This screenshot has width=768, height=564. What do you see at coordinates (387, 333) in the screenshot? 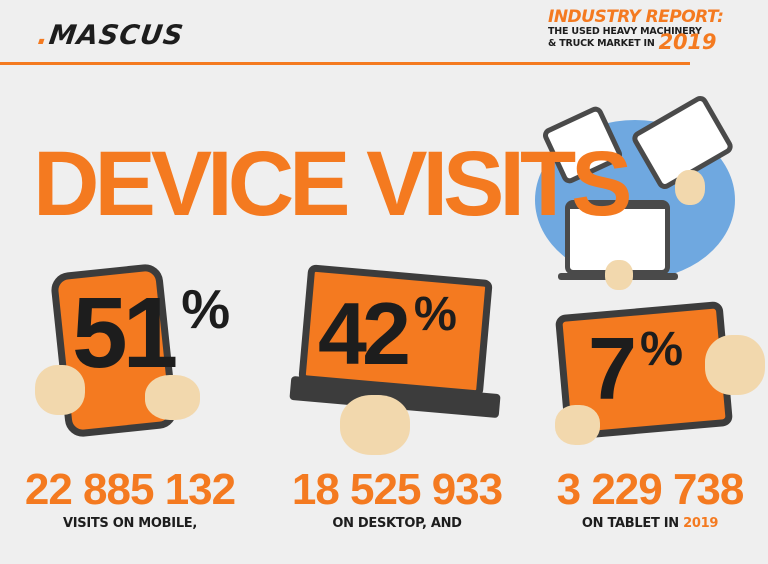
I see `desktop-percent: 42%` at bounding box center [387, 333].